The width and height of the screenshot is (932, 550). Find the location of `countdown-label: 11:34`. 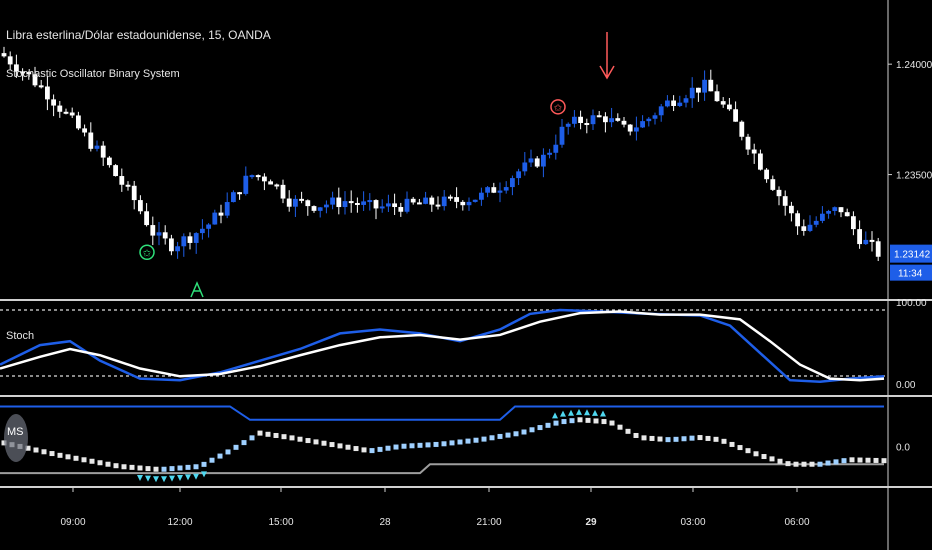

countdown-label: 11:34 is located at coordinates (910, 274).